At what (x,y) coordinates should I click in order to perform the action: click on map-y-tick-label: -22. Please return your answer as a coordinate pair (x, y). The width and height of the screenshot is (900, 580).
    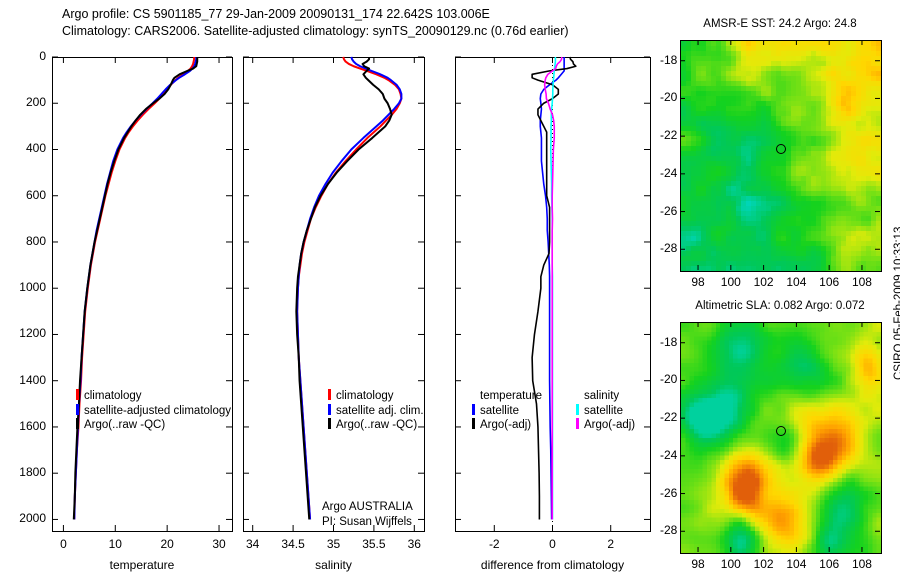
    Looking at the image, I should click on (669, 417).